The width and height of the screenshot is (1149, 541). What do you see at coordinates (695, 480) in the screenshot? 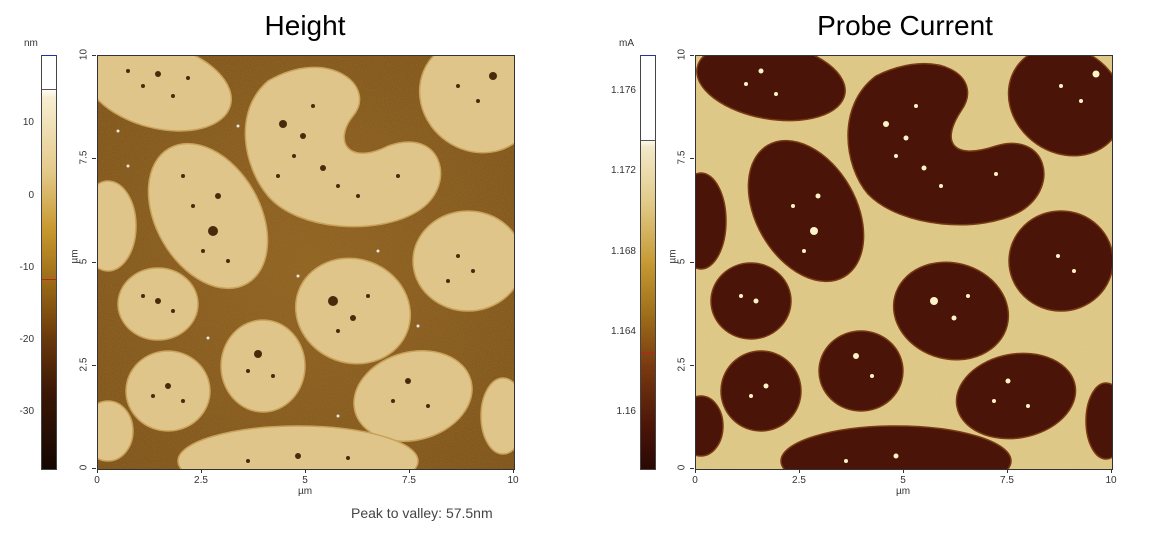
I see `current-x-tick-label: 0` at bounding box center [695, 480].